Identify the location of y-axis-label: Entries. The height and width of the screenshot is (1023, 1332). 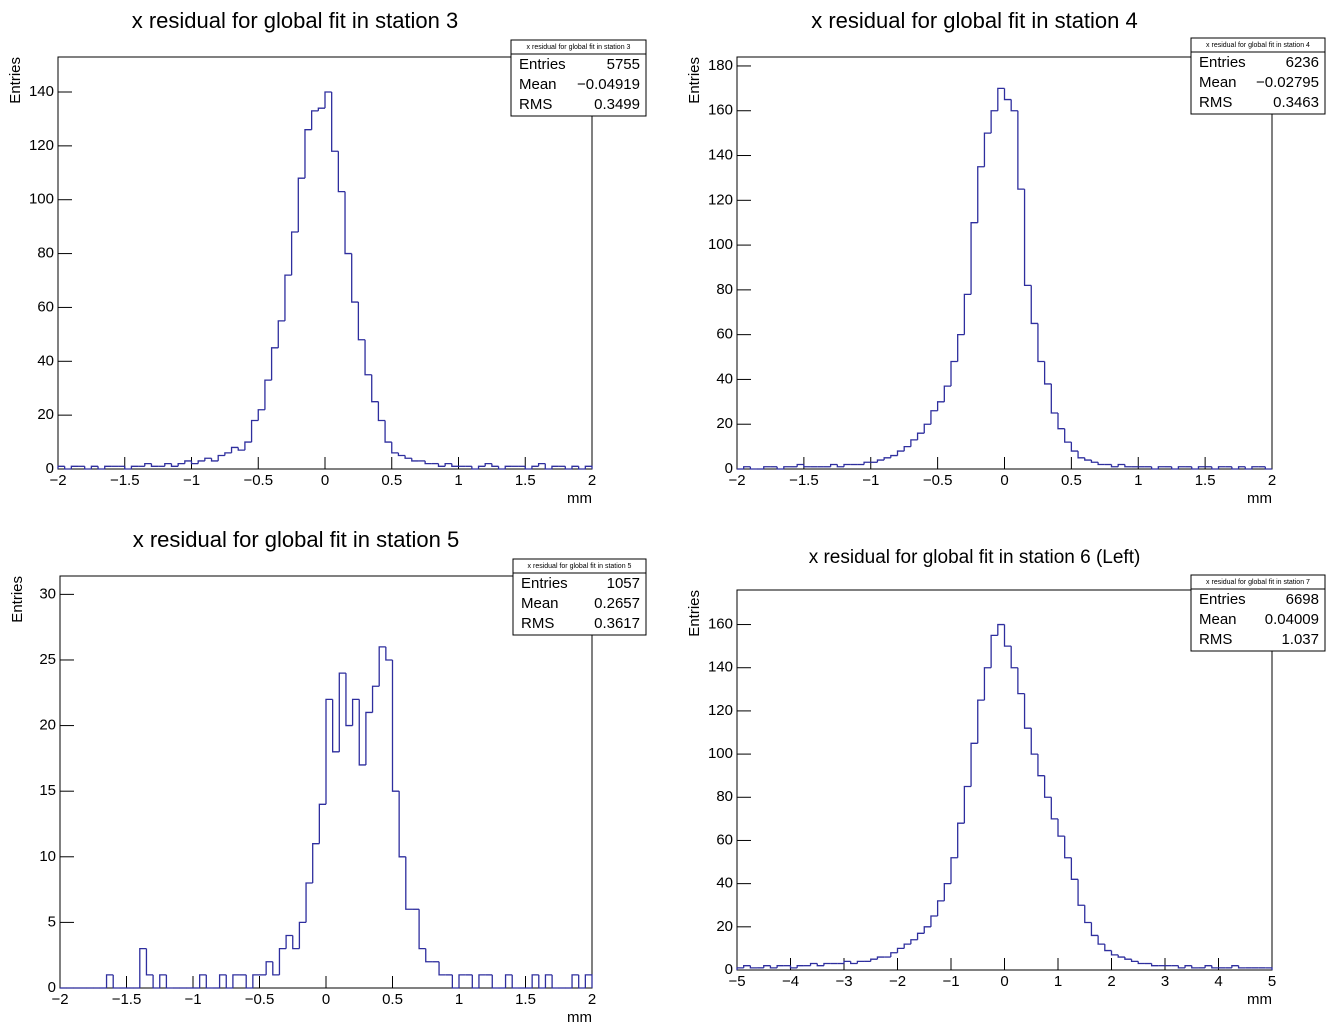
(694, 80).